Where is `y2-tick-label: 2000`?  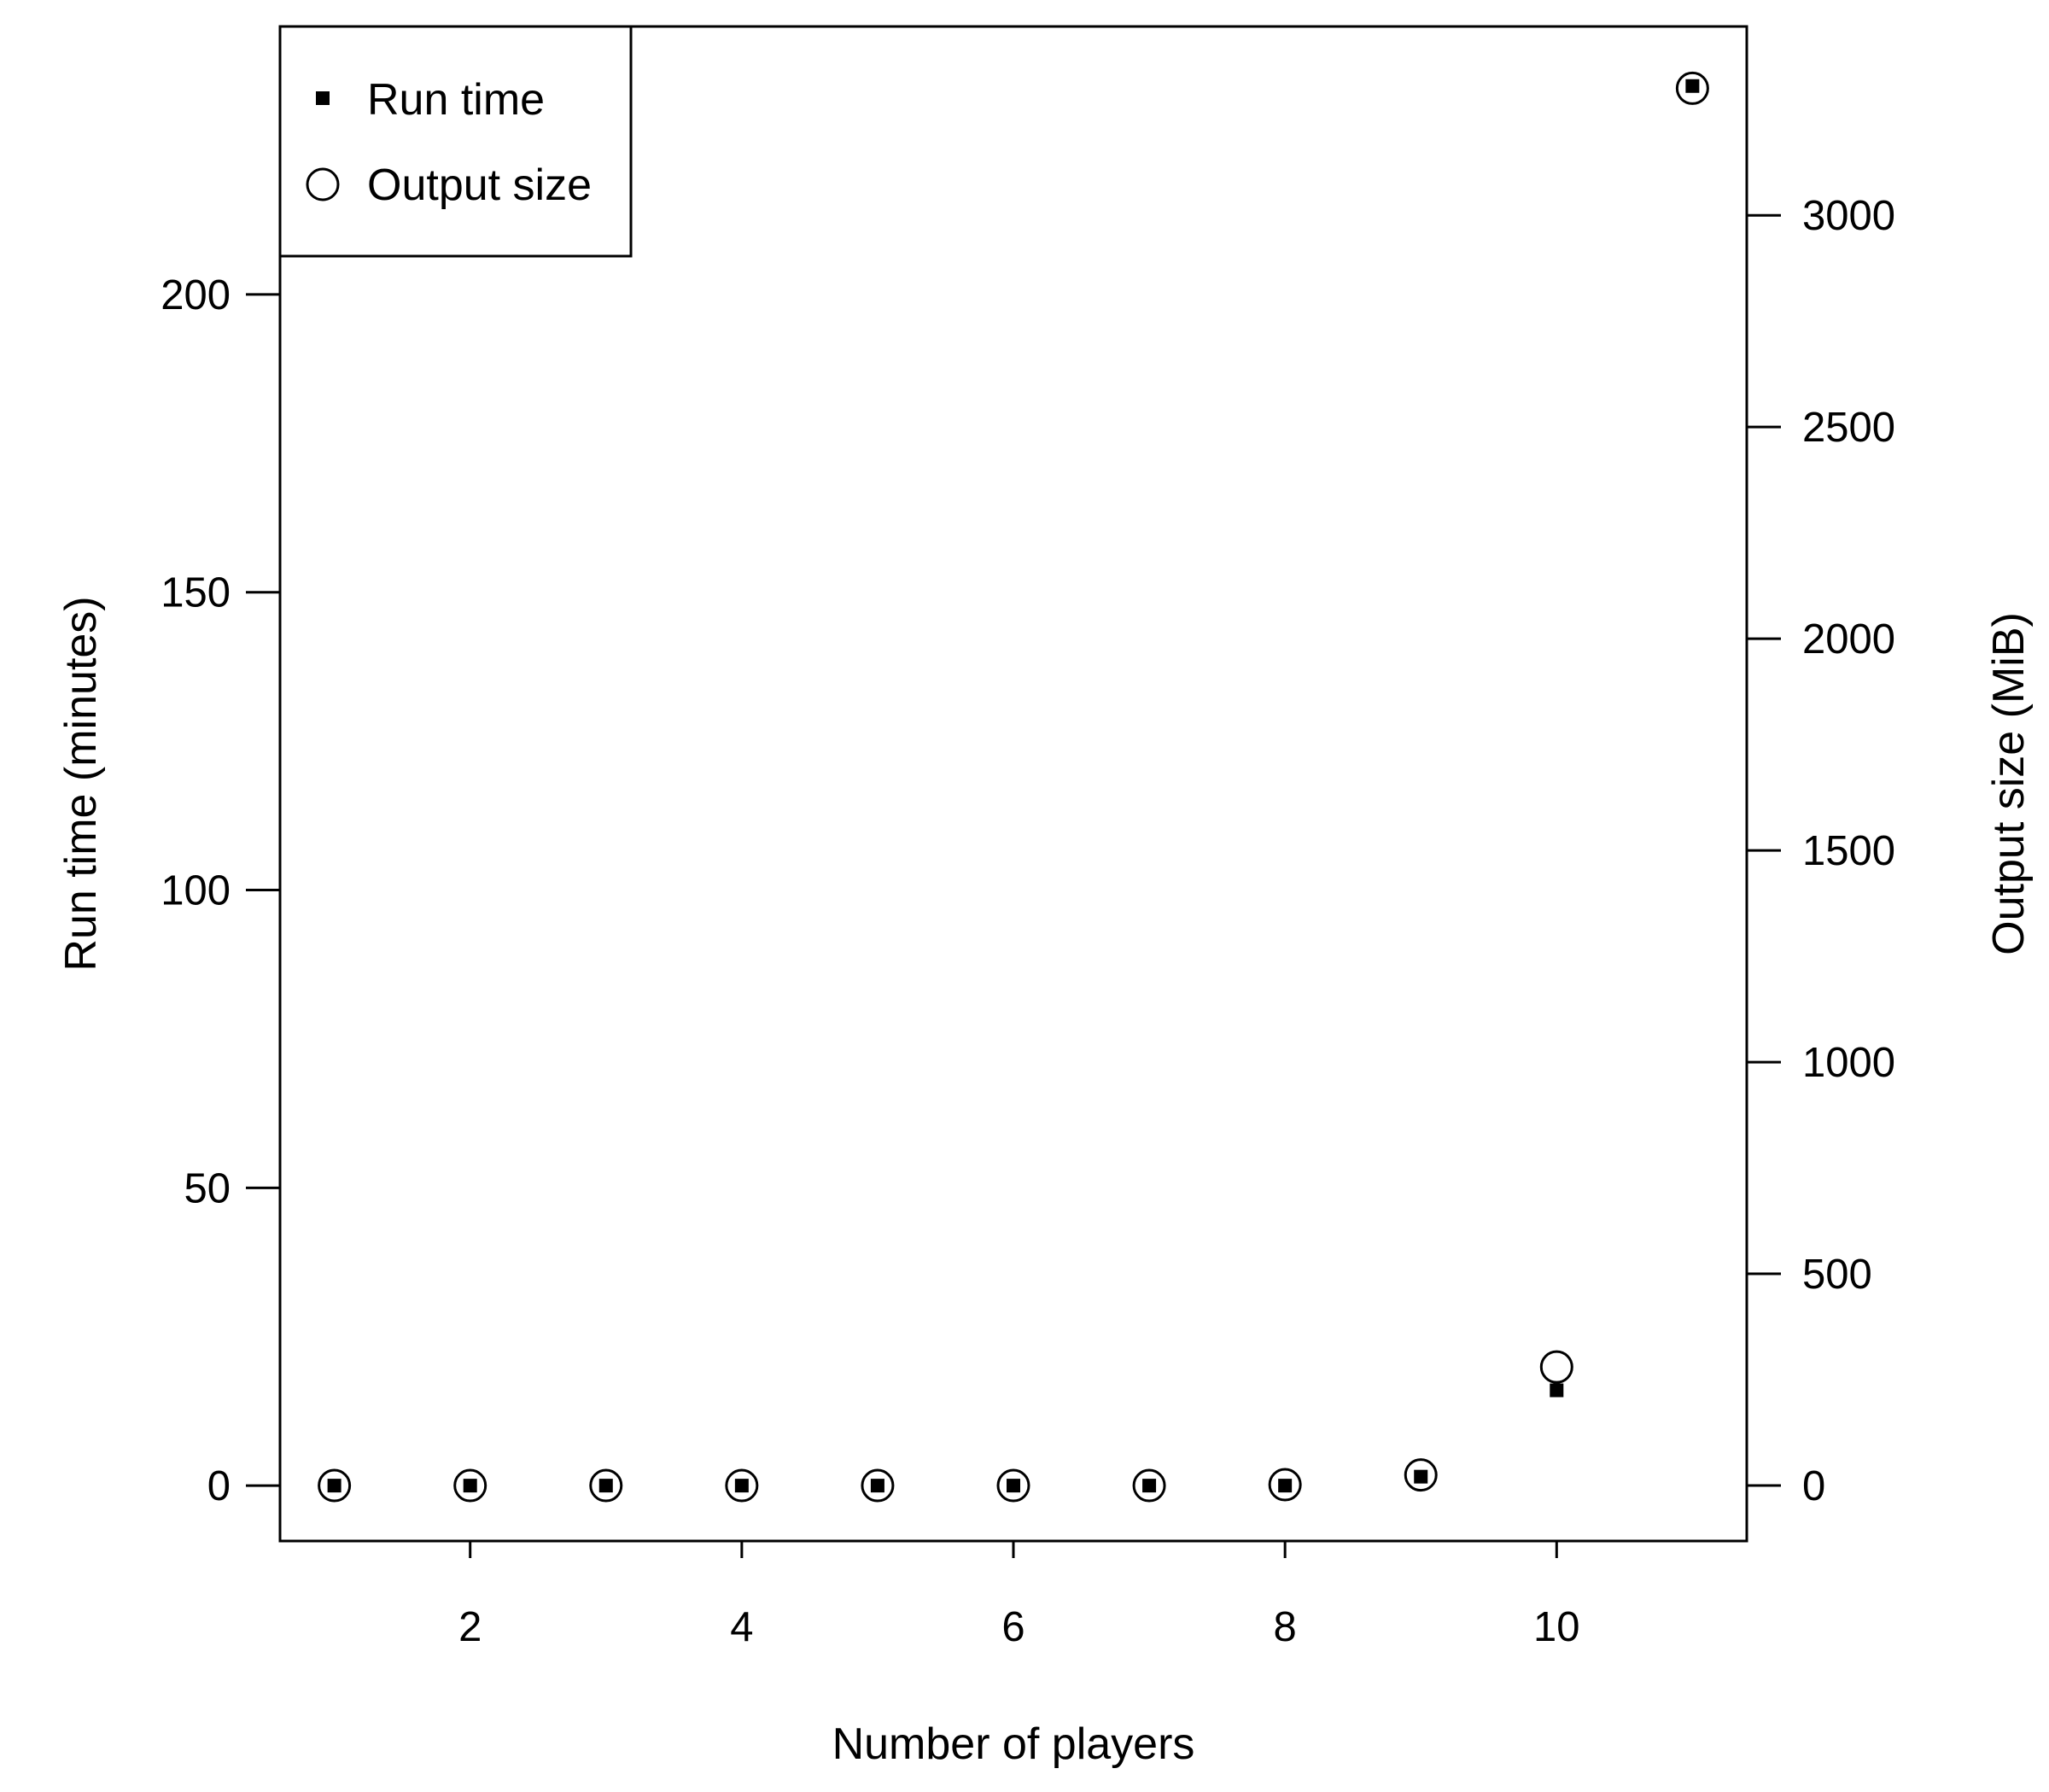
y2-tick-label: 2000 is located at coordinates (1849, 639).